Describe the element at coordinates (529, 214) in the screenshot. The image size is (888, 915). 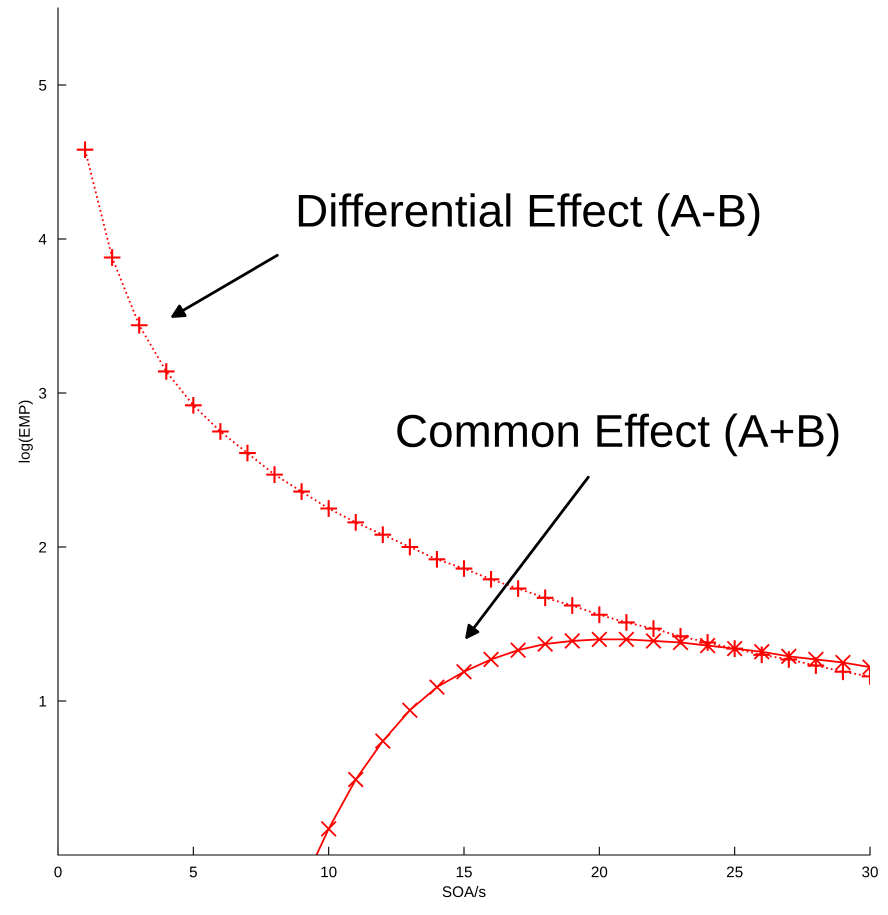
I see `annotation: Differential Effect (A-B)` at that location.